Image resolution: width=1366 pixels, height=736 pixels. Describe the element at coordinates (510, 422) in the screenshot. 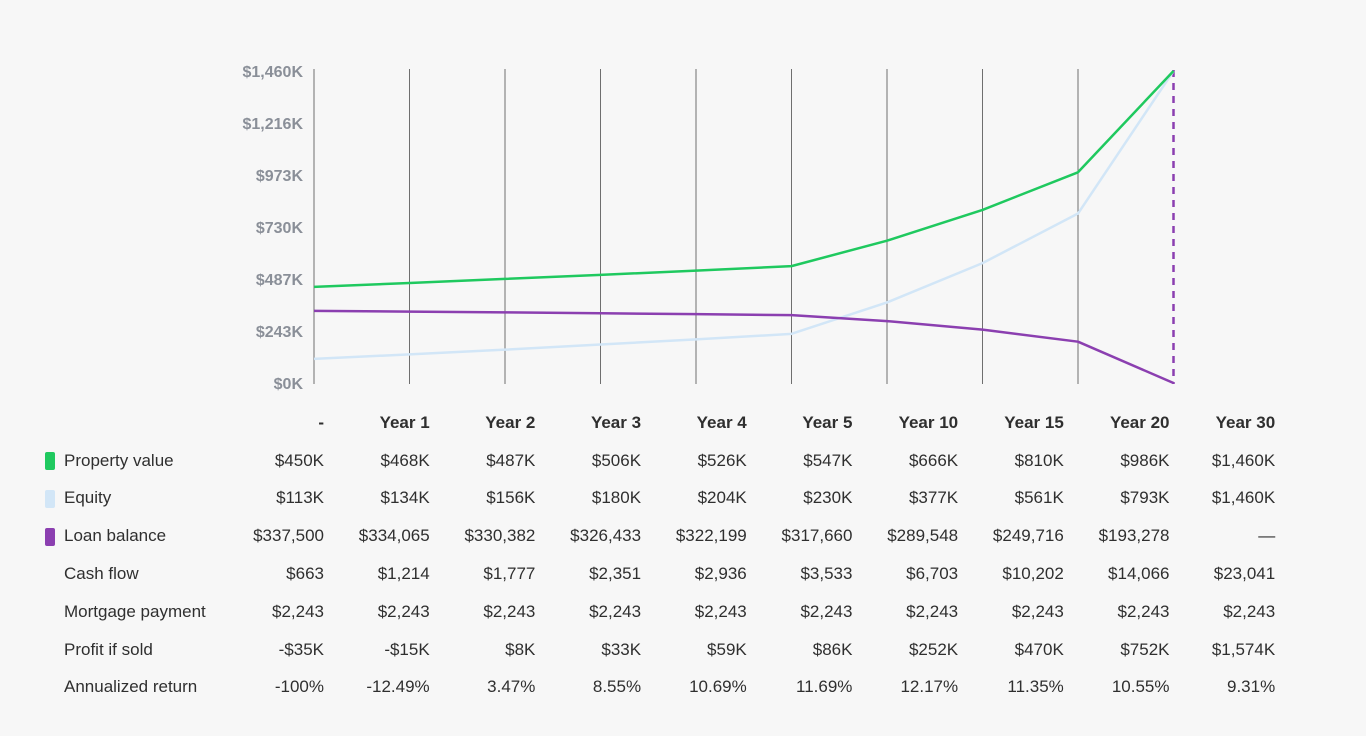

I see `x-tick-label: Year 2` at that location.